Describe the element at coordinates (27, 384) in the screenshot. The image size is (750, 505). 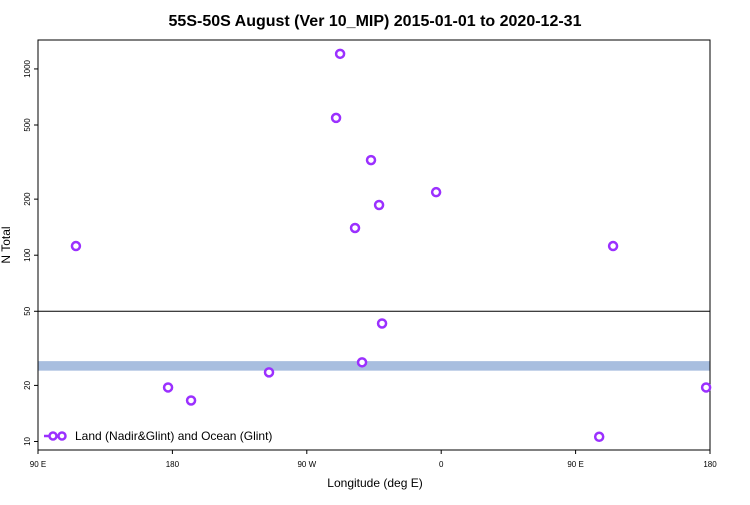
I see `y-tick-label: 20` at that location.